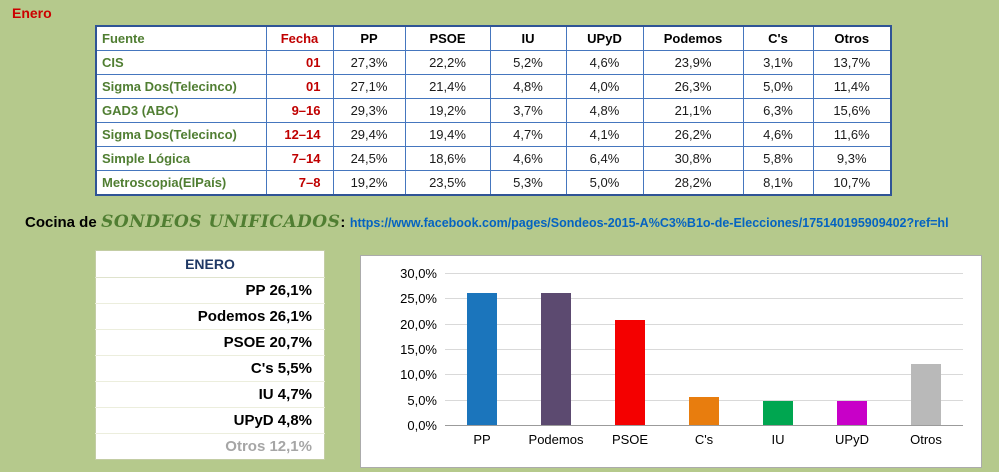 Image resolution: width=999 pixels, height=472 pixels. Describe the element at coordinates (447, 158) in the screenshot. I see `poll-value: 18,6%` at that location.